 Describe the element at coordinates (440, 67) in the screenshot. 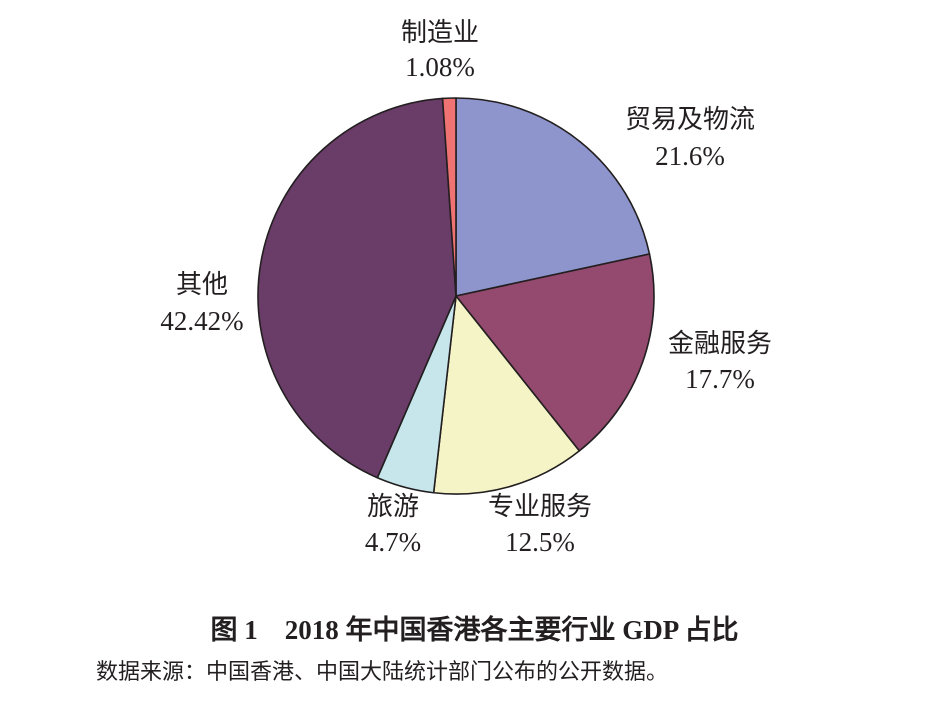

I see `slice-value-label: 1.08%` at that location.